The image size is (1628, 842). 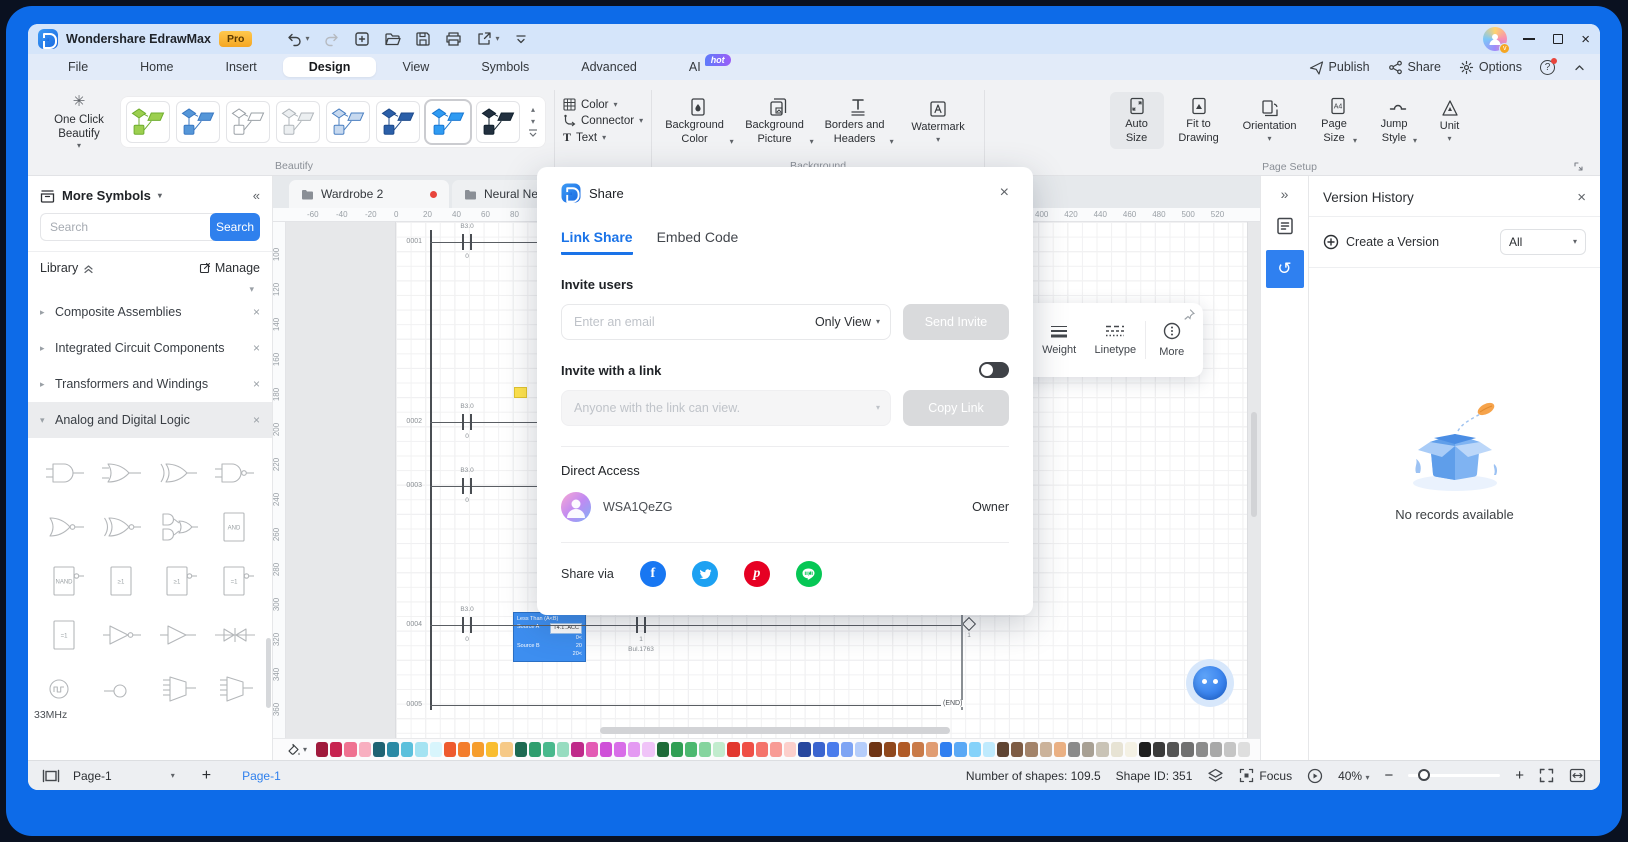 What do you see at coordinates (1339, 67) in the screenshot?
I see `publish-button: Publish` at bounding box center [1339, 67].